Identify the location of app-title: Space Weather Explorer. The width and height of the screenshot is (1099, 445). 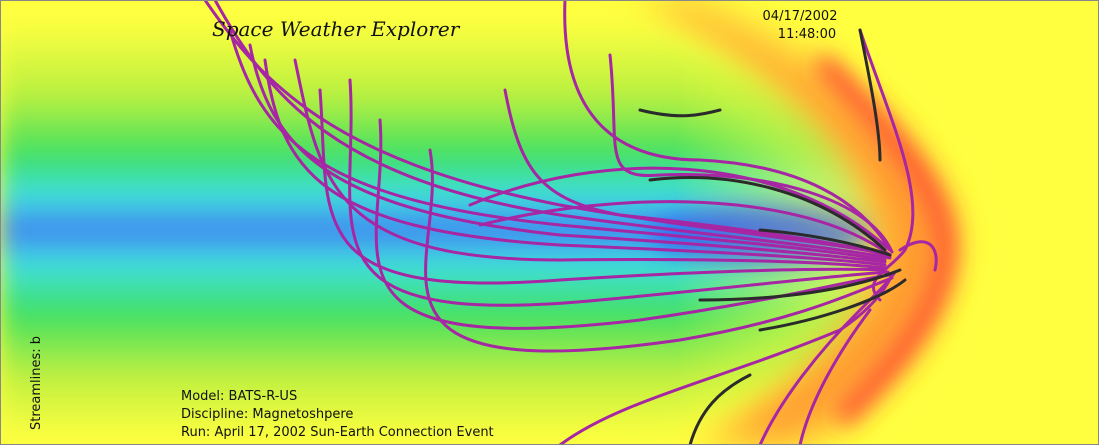
(336, 29).